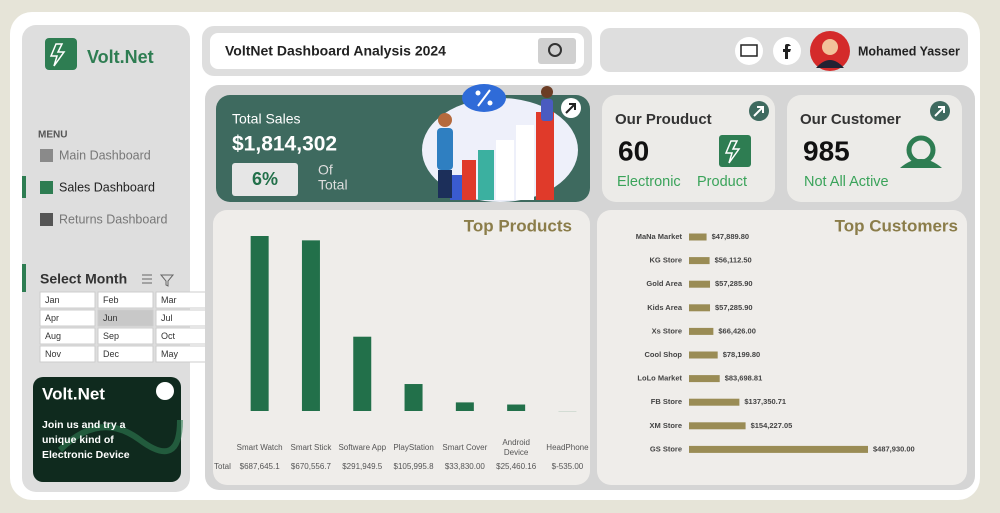  Describe the element at coordinates (57, 55) in the screenshot. I see `logo-bolt` at that location.